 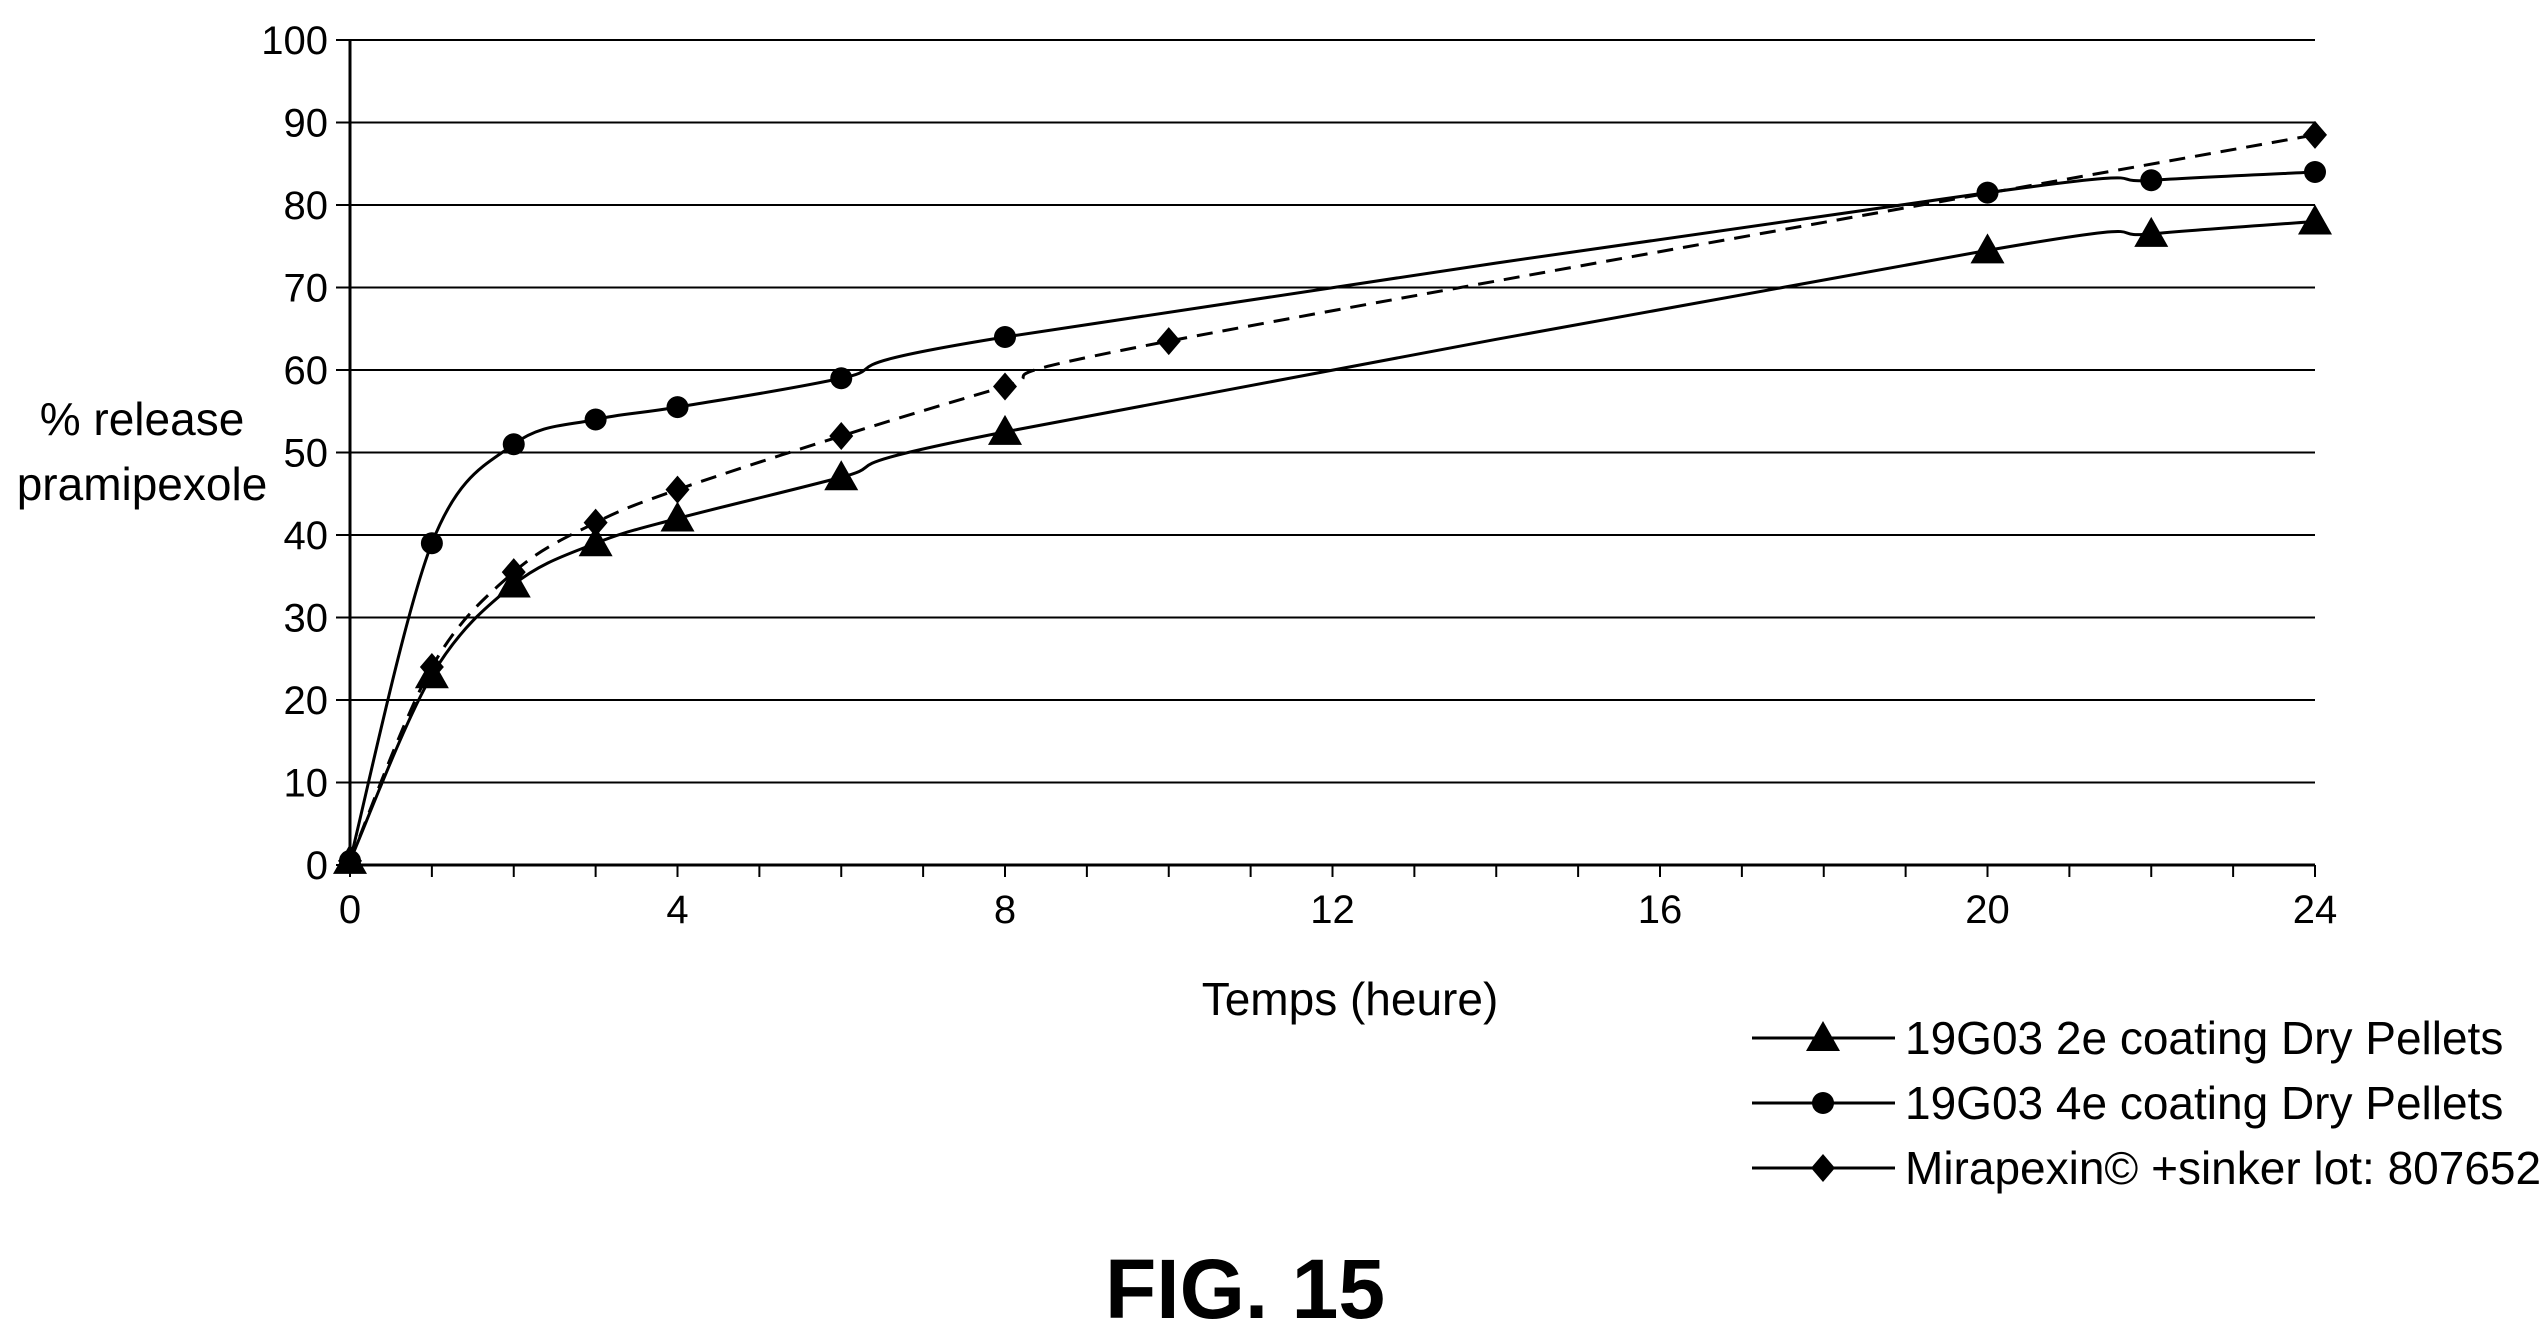 I want to click on y-tick-label-20: 20, so click(x=306, y=701).